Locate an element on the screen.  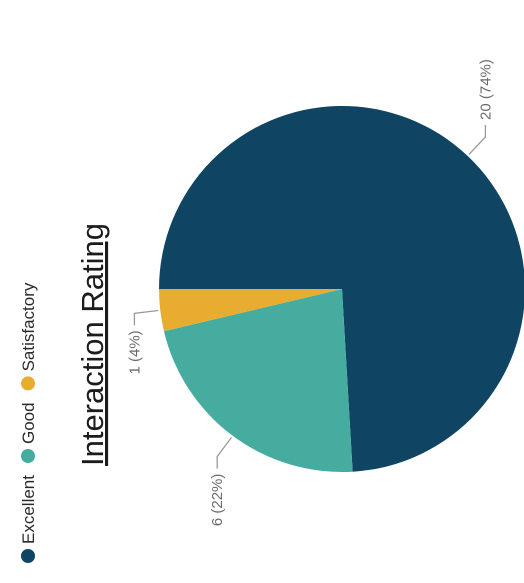
legend-item-excellent: Excellent is located at coordinates (28, 519).